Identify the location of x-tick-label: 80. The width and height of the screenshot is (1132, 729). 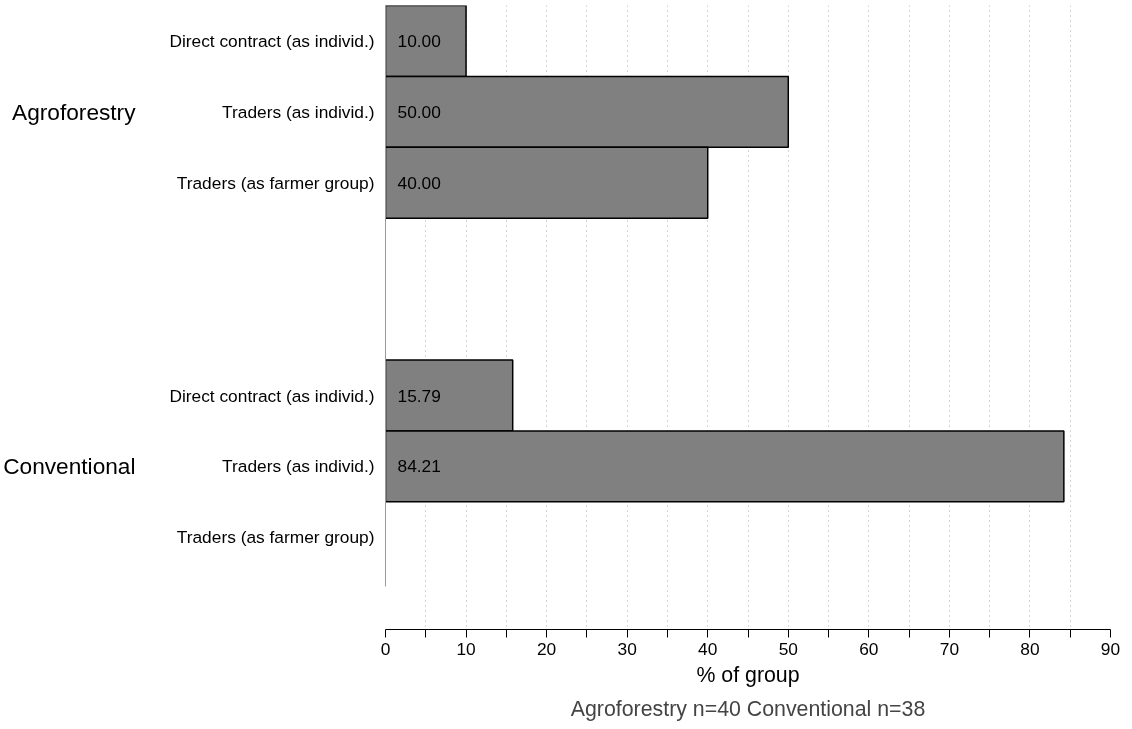
(1030, 648).